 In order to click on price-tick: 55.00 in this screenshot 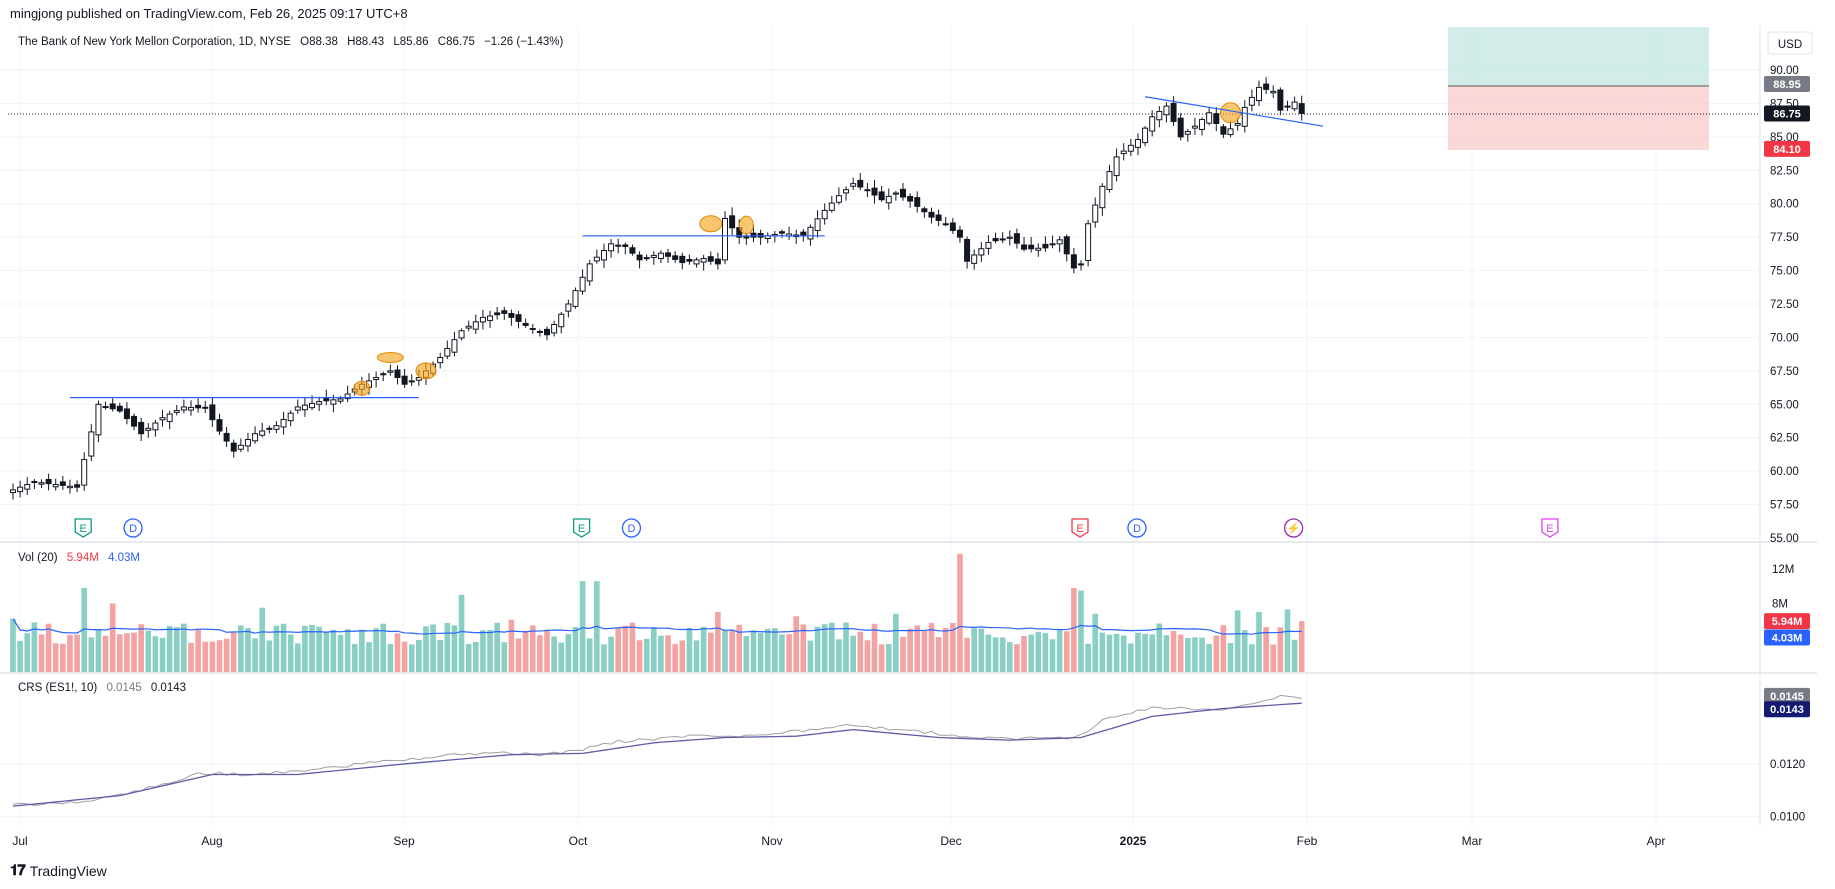, I will do `click(1784, 539)`.